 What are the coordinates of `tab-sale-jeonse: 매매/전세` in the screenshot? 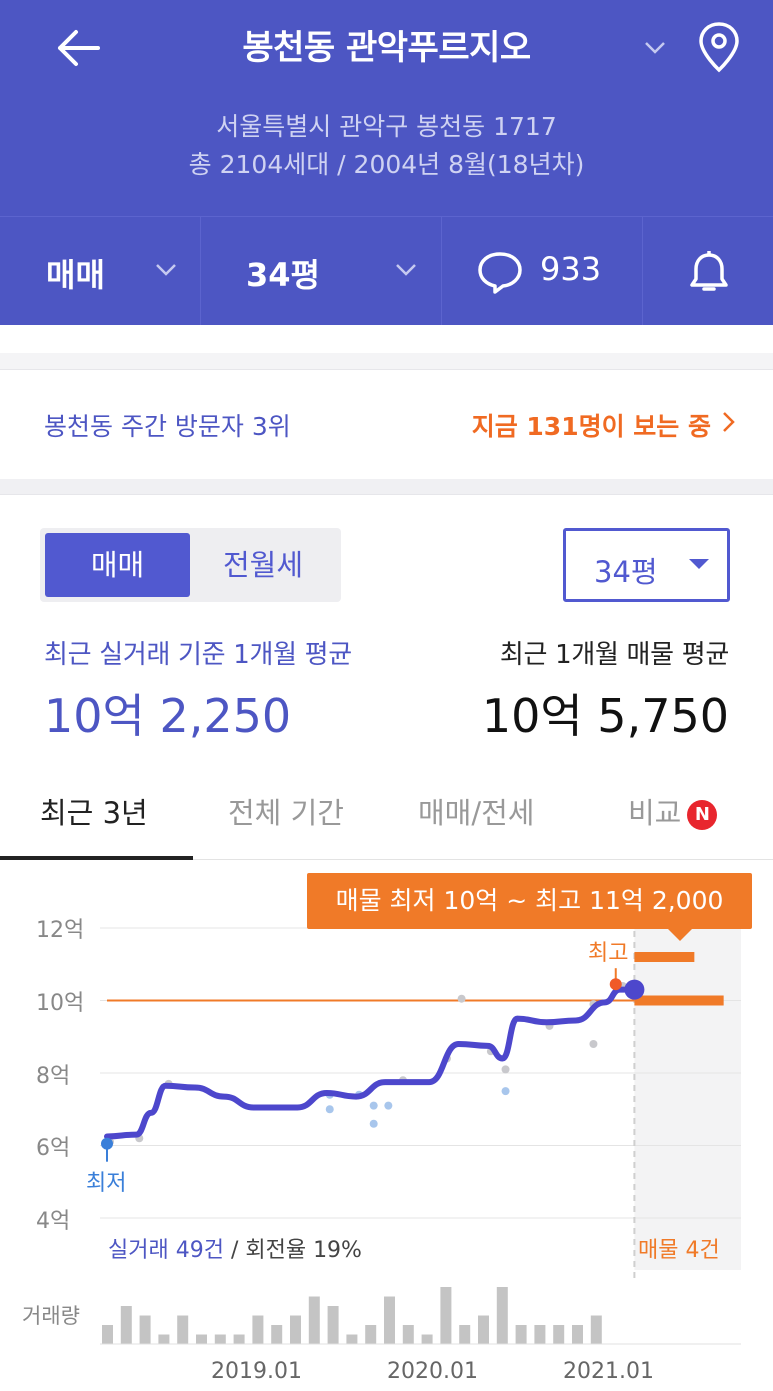 It's located at (476, 813).